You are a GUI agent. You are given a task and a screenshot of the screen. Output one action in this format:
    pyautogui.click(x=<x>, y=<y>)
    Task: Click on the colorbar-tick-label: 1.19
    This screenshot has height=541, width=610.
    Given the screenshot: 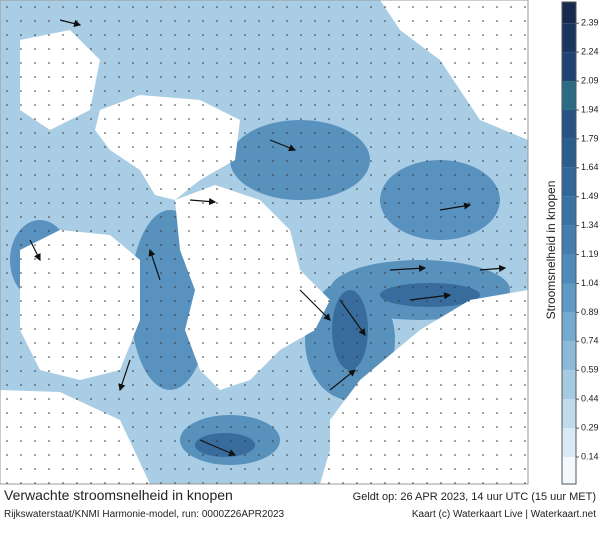 What is the action you would take?
    pyautogui.click(x=590, y=254)
    